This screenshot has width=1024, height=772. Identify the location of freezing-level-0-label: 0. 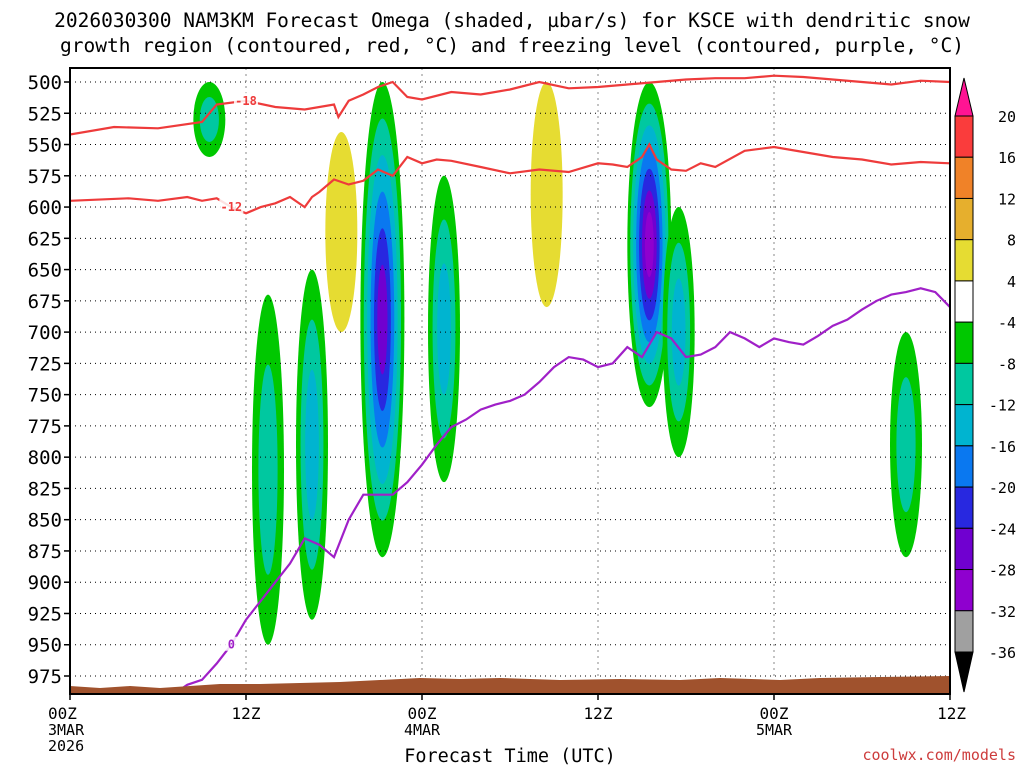
(231, 645).